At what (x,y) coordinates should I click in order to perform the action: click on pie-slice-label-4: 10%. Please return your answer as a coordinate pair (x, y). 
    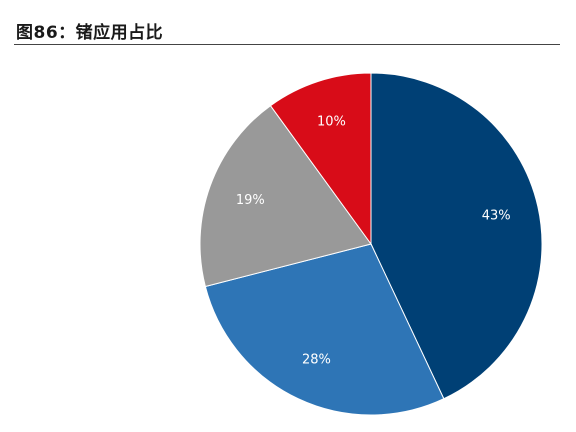
    Looking at the image, I should click on (331, 122).